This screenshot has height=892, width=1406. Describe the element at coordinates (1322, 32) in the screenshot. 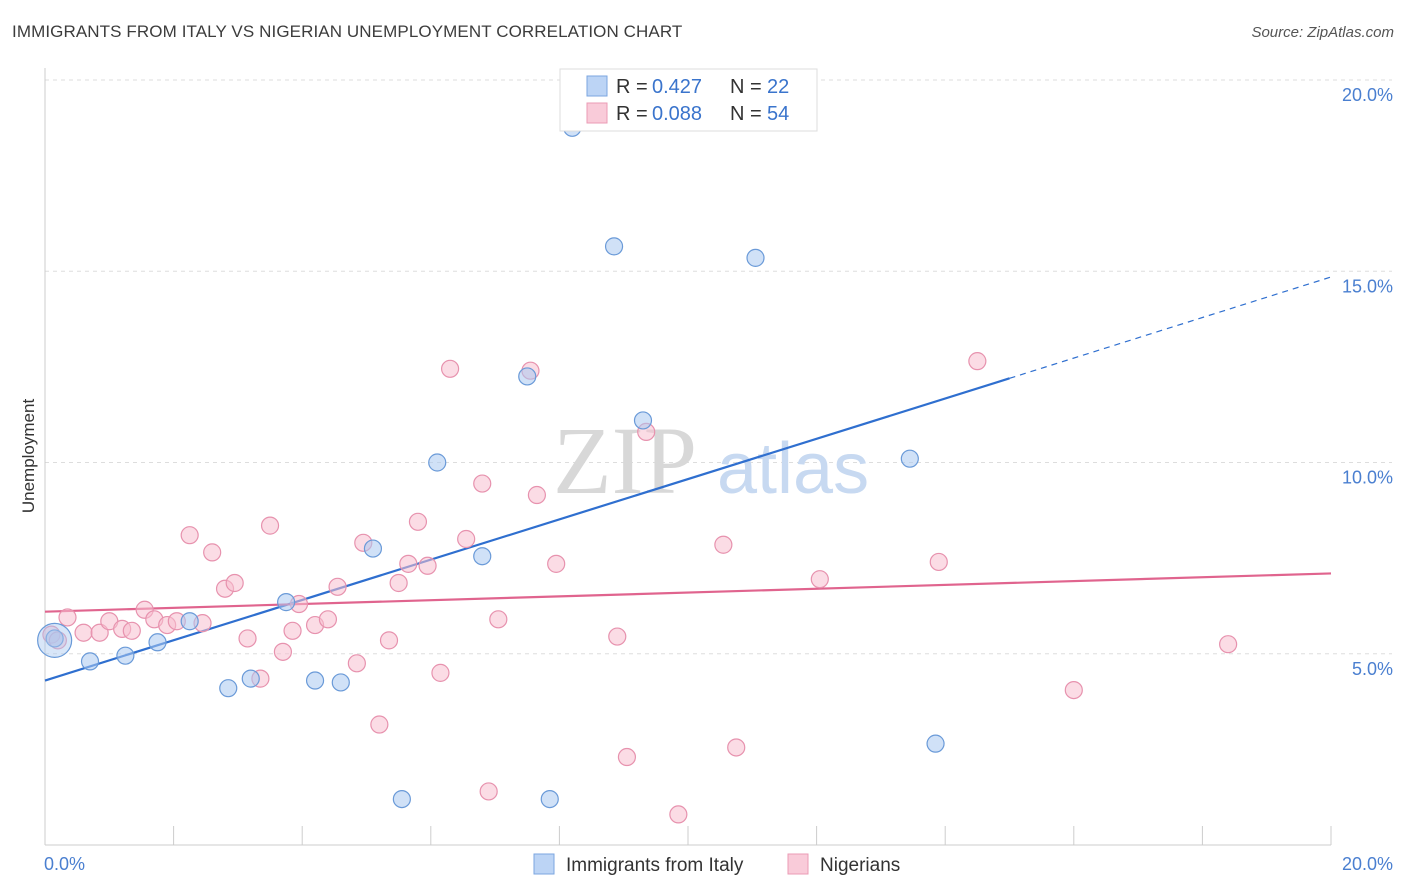

I see `chart-source: Source: ZipAtlas.com` at that location.